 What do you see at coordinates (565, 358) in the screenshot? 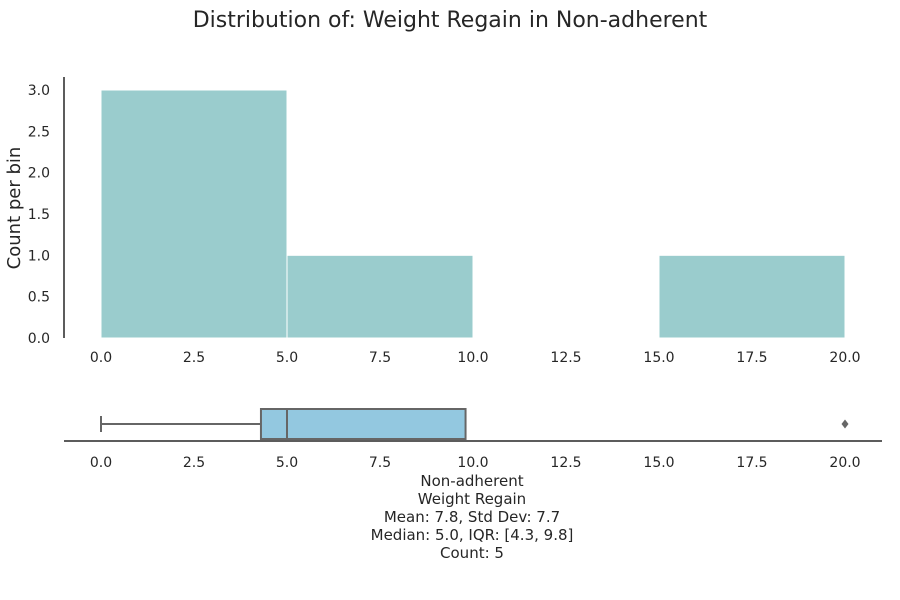
I see `x-tick-label: 12.5` at bounding box center [565, 358].